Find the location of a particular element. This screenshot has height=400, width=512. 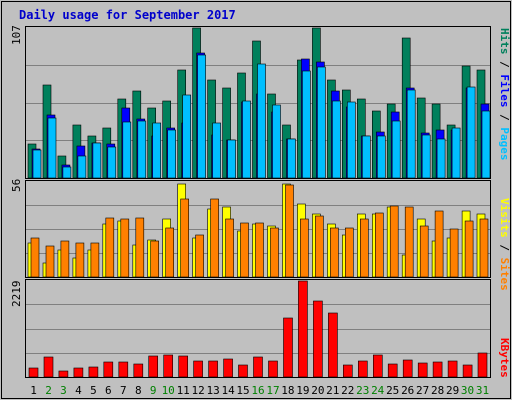

x-tick-label: 29 is located at coordinates (452, 390).